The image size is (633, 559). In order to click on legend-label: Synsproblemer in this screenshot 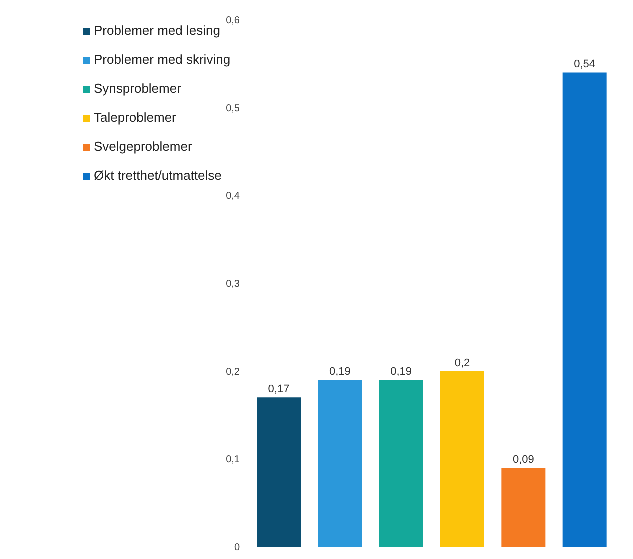, I will do `click(138, 88)`.